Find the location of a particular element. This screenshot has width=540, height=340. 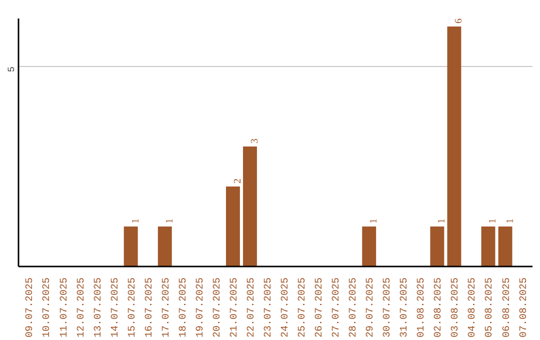

x-tick-label: 25.07.2025 is located at coordinates (303, 307).